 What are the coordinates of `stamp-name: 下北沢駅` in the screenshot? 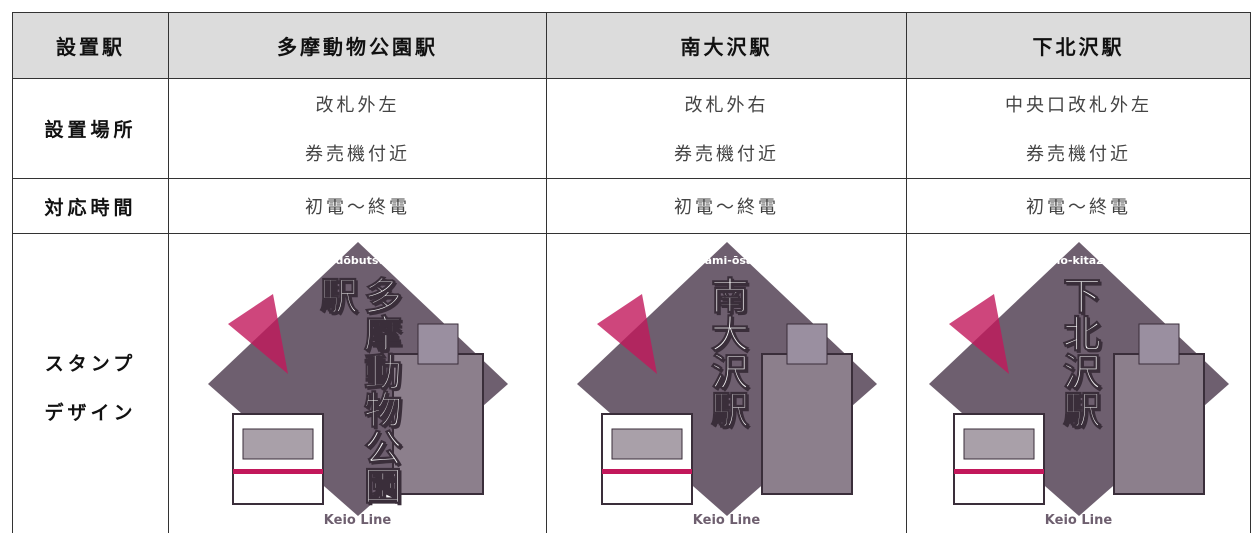 It's located at (1078, 352).